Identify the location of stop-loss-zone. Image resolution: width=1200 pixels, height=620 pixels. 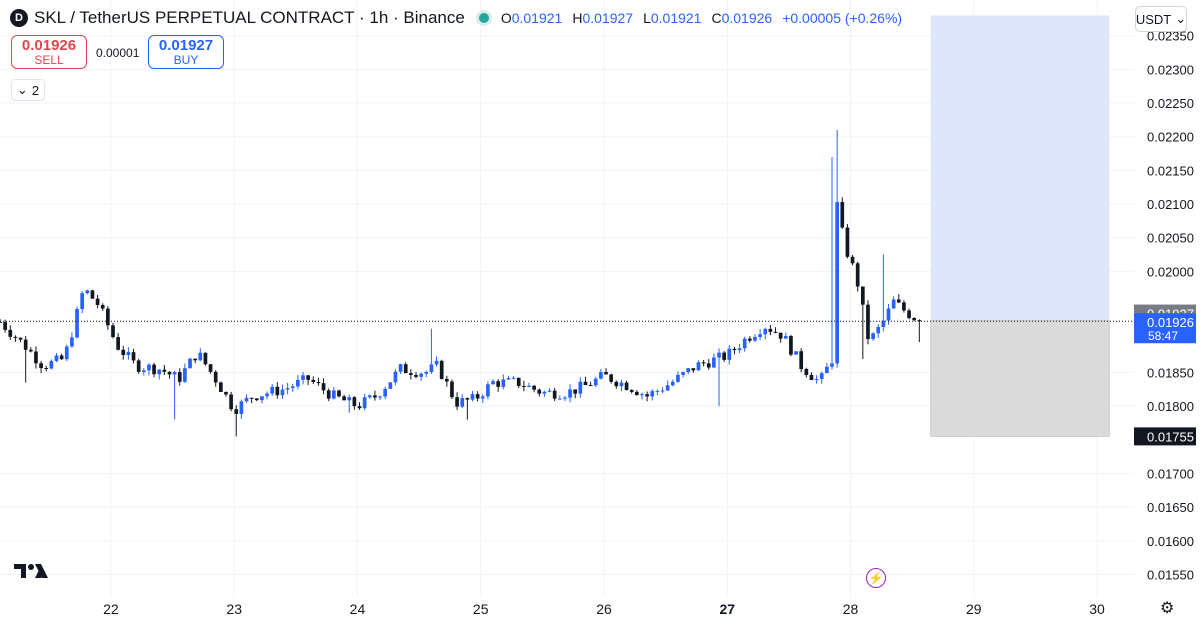
(1020, 378).